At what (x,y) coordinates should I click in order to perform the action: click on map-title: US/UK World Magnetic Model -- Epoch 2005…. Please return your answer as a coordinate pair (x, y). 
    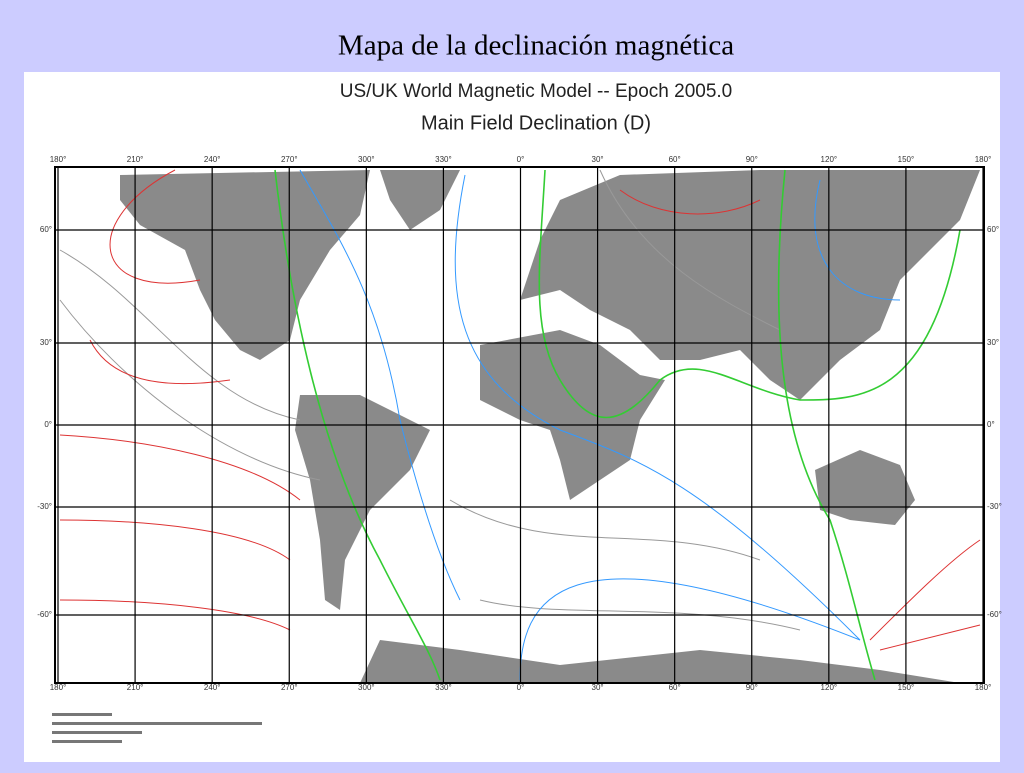
    Looking at the image, I should click on (536, 91).